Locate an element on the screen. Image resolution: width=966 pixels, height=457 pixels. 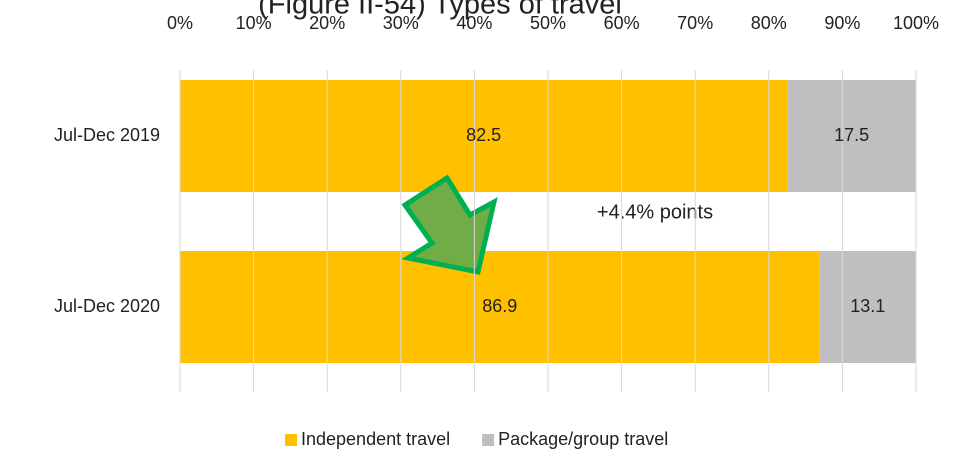
x-tick-label: 80% is located at coordinates (769, 23).